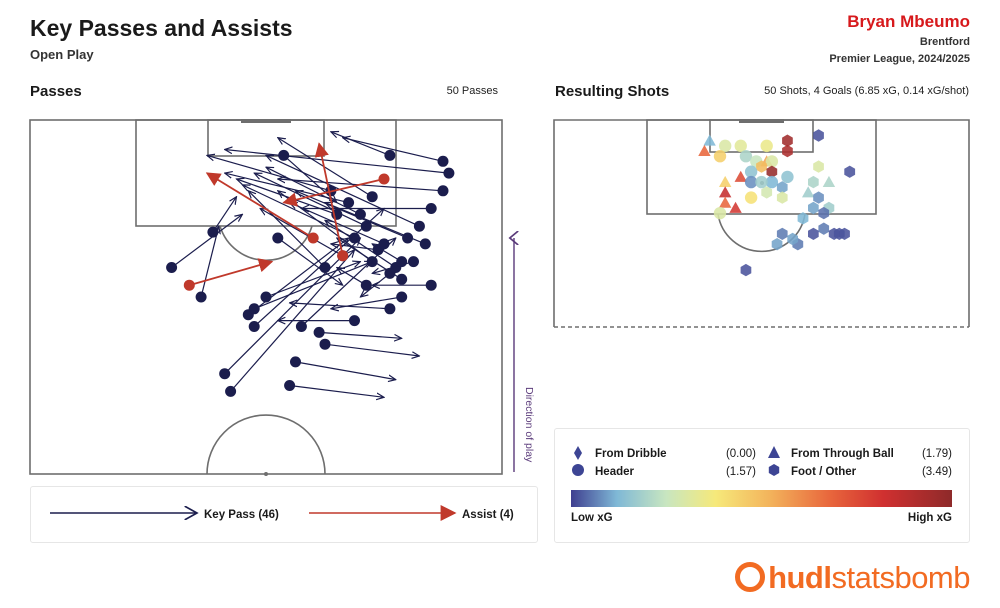 This screenshot has height=608, width=1000. What do you see at coordinates (266, 138) in the screenshot?
I see `six-yard-box` at bounding box center [266, 138].